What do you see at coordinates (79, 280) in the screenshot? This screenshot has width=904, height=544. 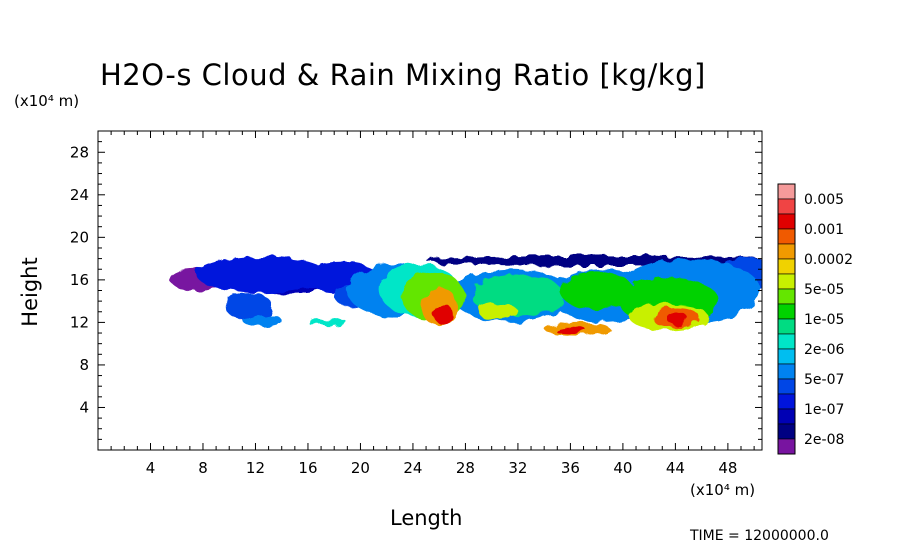 I see `y-tick-label: 16` at bounding box center [79, 280].